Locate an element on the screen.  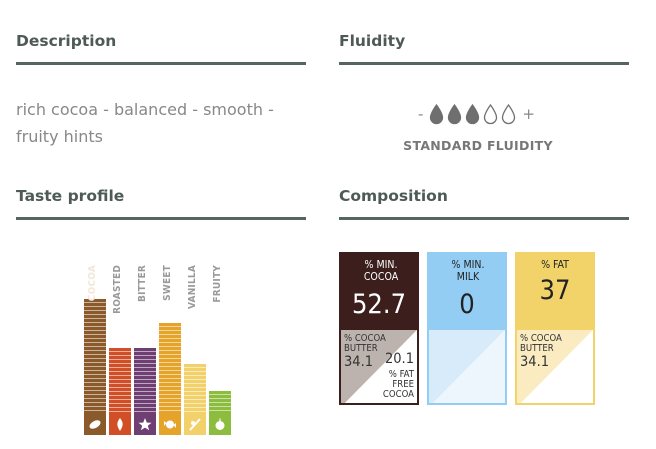
fat-split-graphic is located at coordinates (555, 366).